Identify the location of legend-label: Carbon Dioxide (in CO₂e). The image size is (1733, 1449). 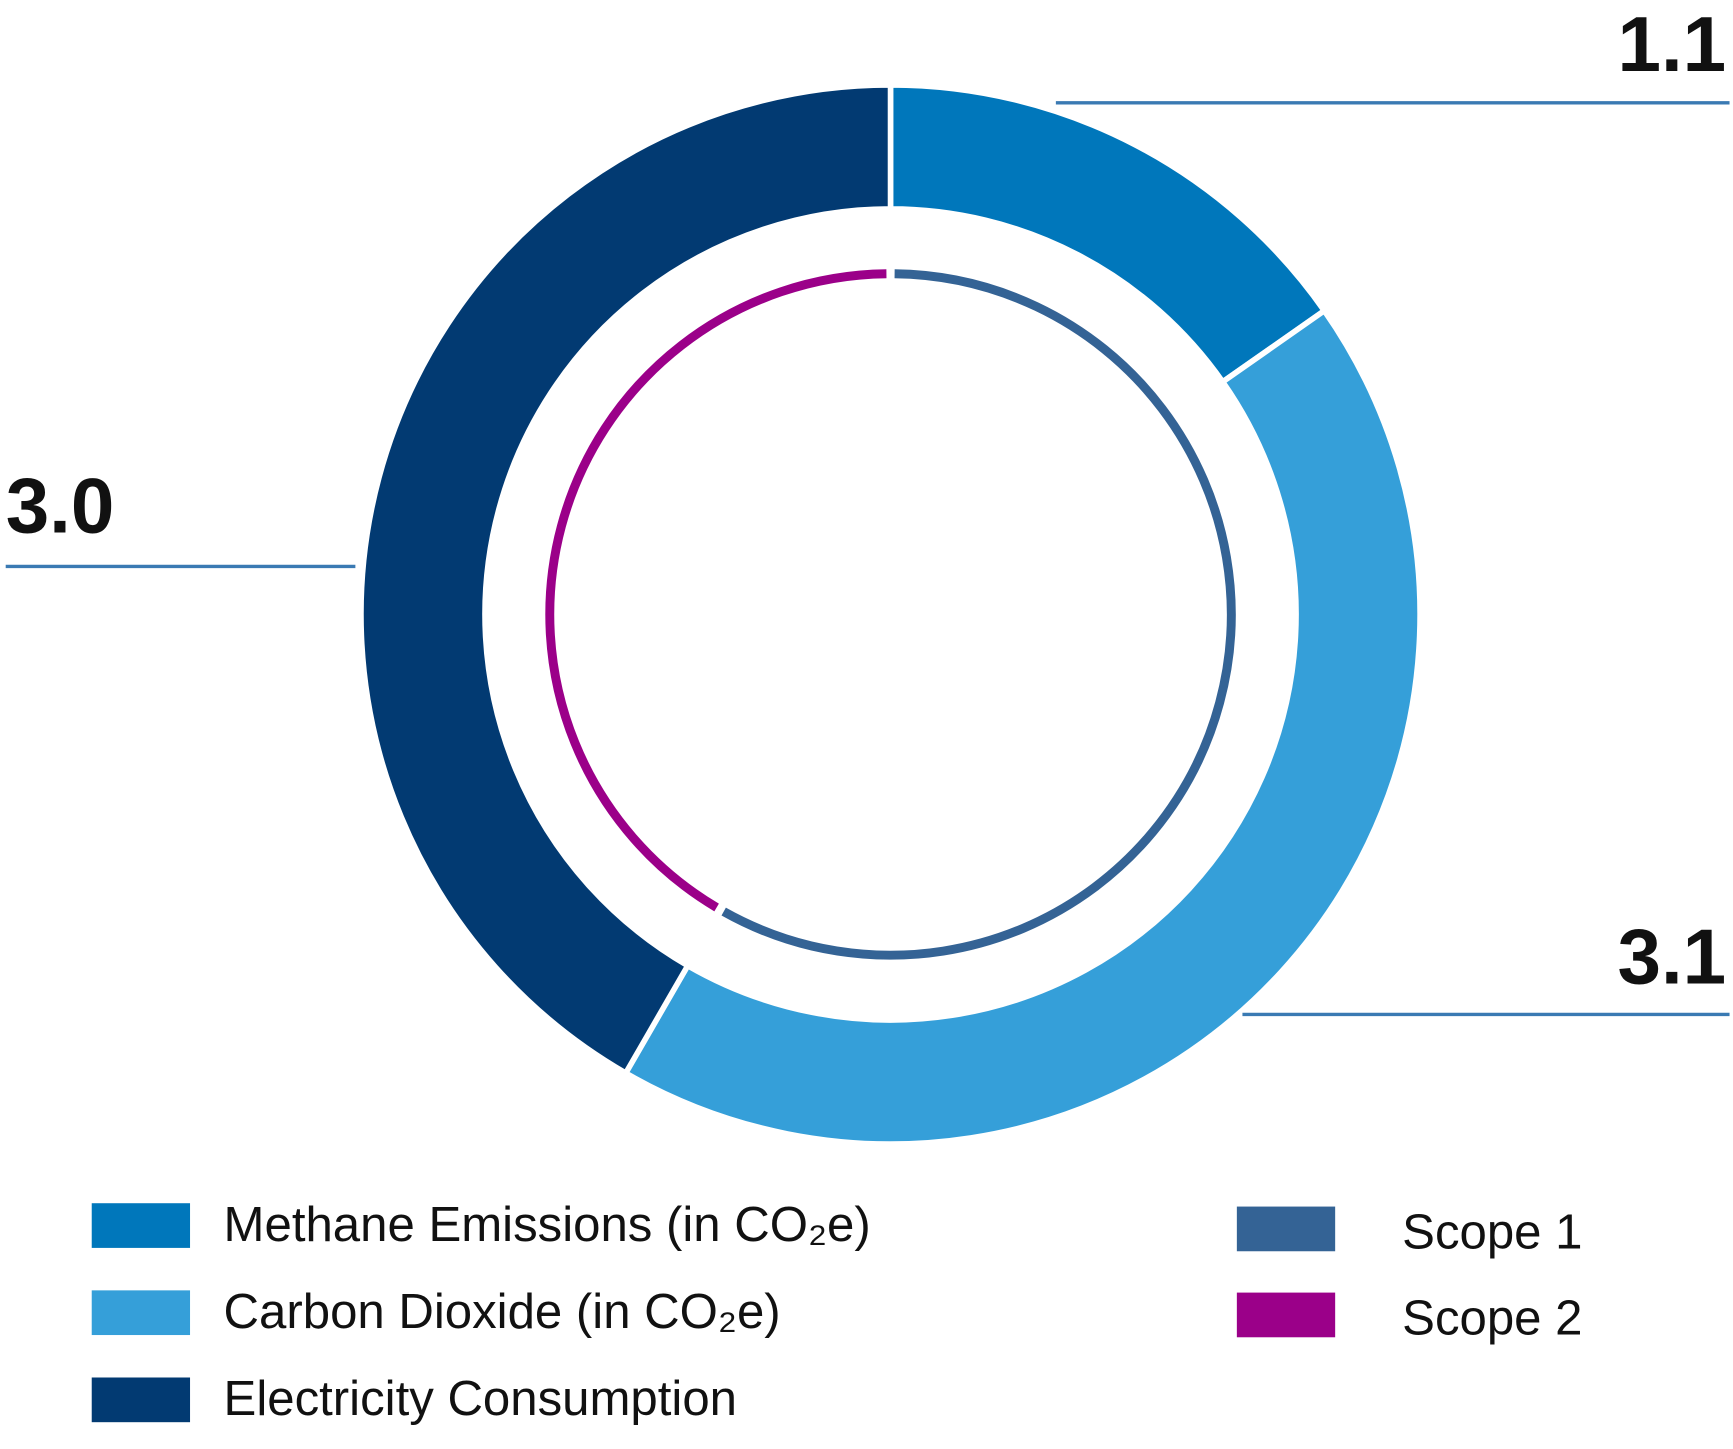
(502, 1312).